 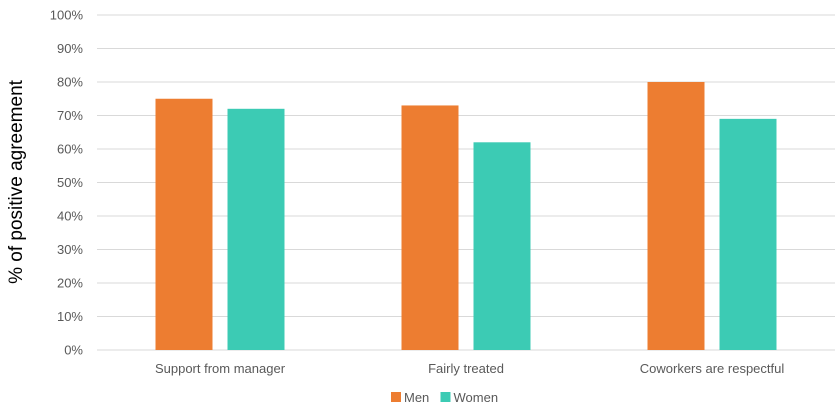 I want to click on x-category-label: Support from manager, so click(x=220, y=368).